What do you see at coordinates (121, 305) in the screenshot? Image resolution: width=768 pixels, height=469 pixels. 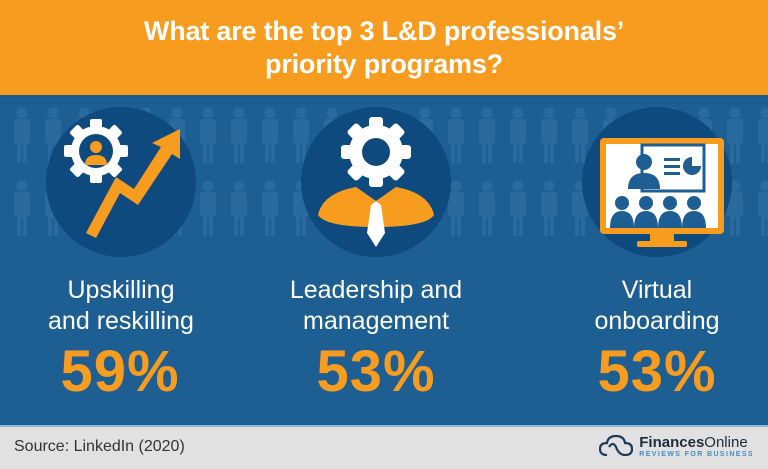 I see `stat-label: Upskilling and reskilling` at bounding box center [121, 305].